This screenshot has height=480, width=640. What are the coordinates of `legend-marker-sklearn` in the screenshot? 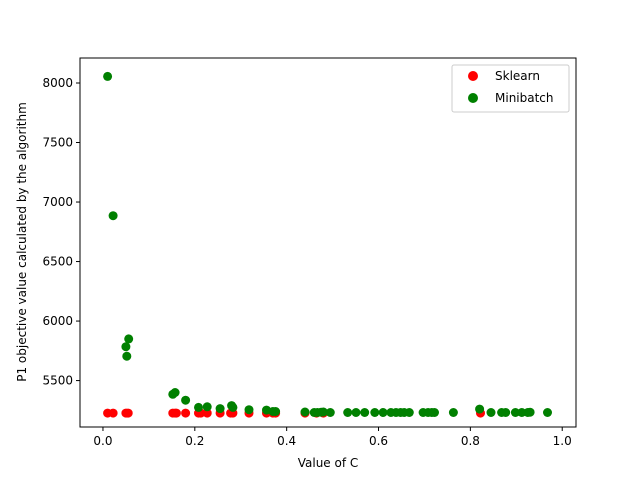 It's located at (473, 76).